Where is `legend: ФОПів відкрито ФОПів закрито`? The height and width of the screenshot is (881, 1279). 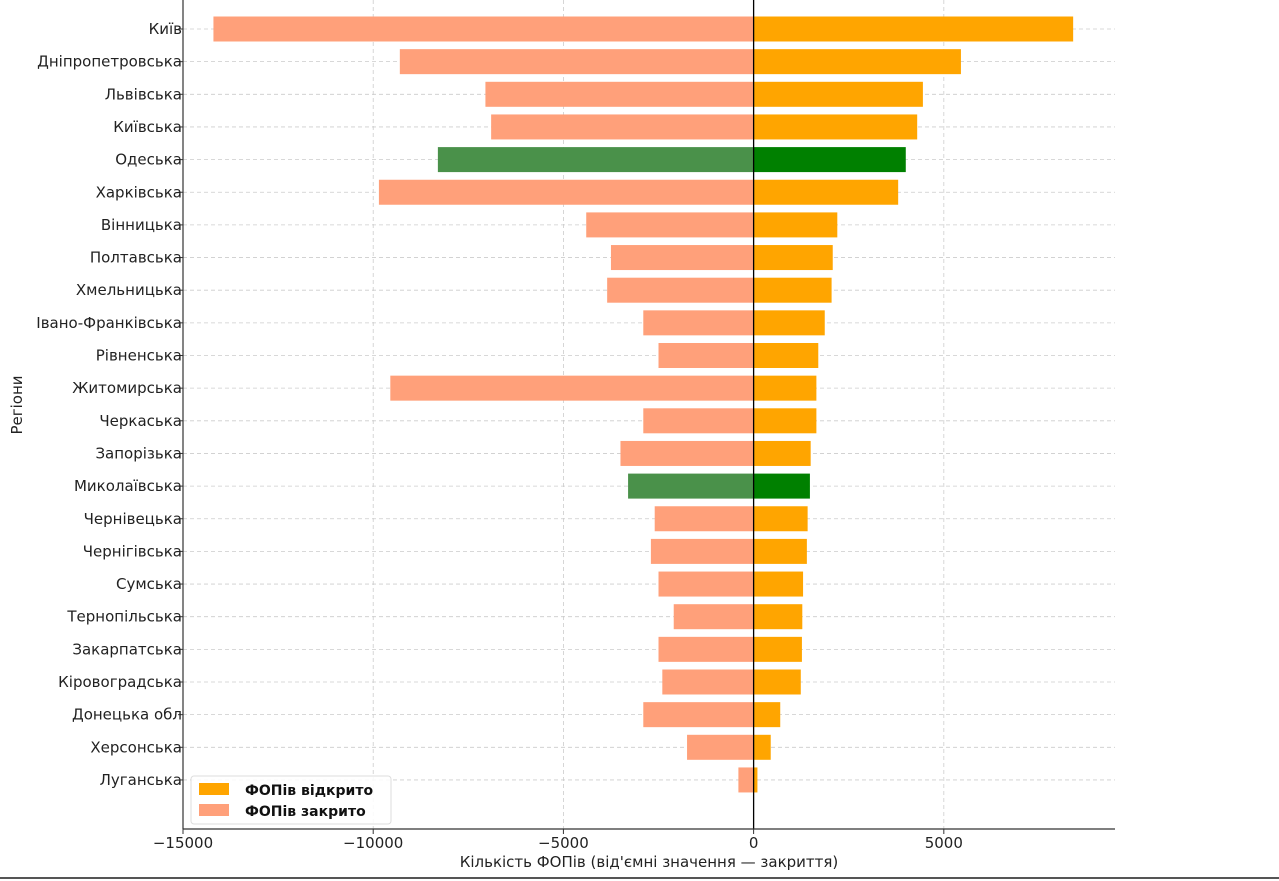
legend: ФОПів відкрито ФОПів закрито is located at coordinates (291, 800).